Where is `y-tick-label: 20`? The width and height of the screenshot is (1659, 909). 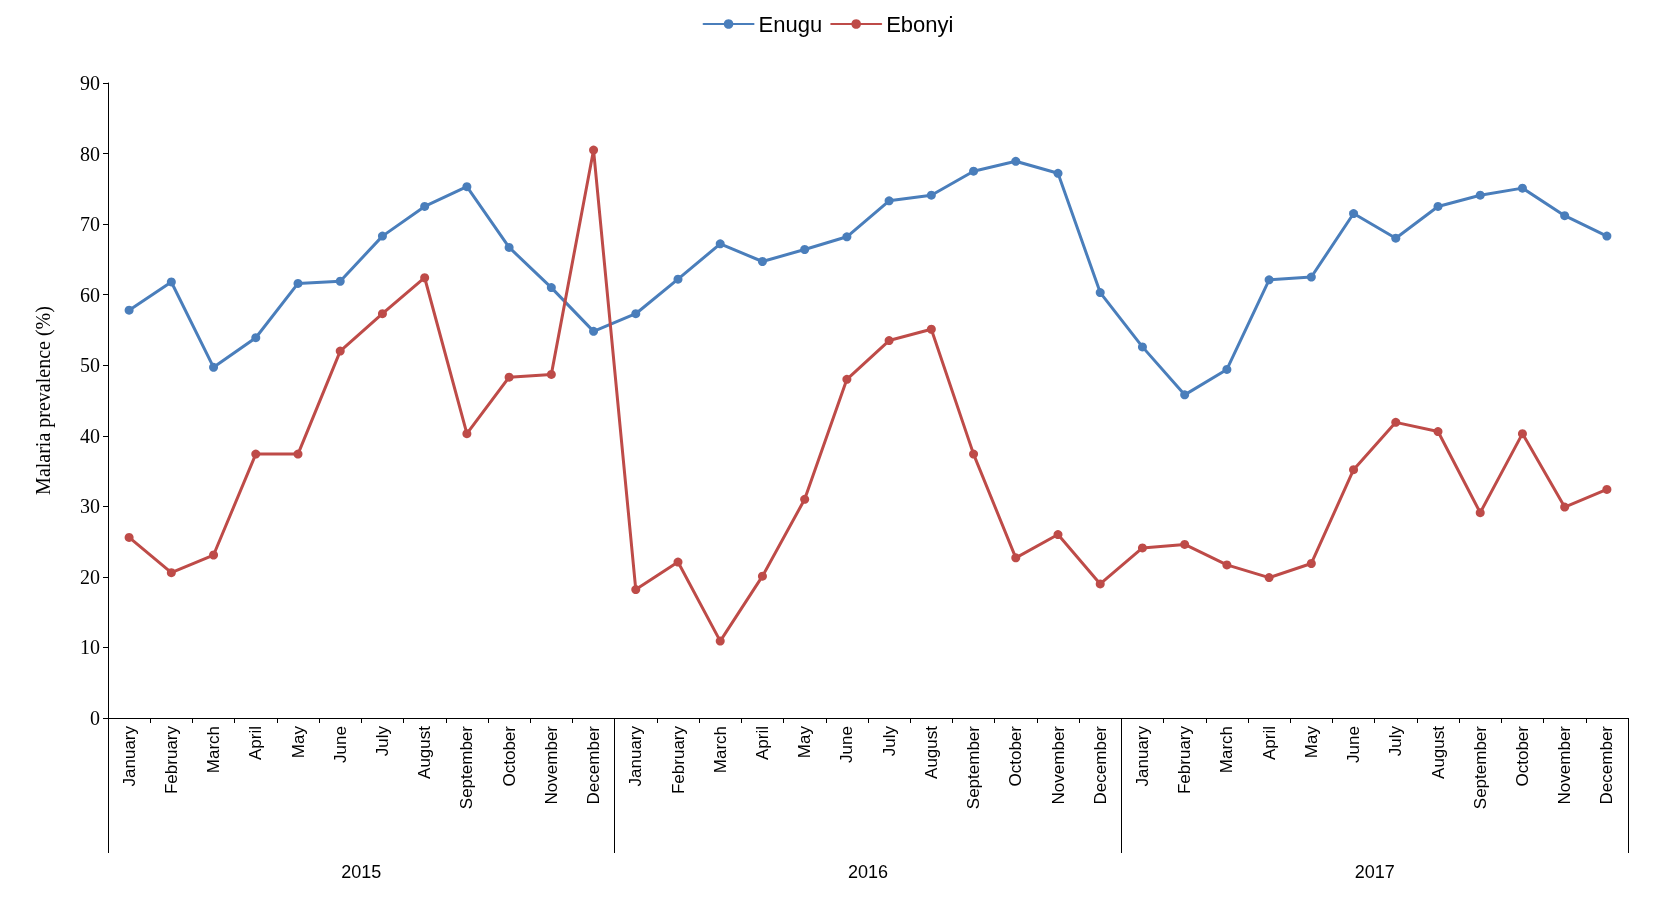 y-tick-label: 20 is located at coordinates (90, 576).